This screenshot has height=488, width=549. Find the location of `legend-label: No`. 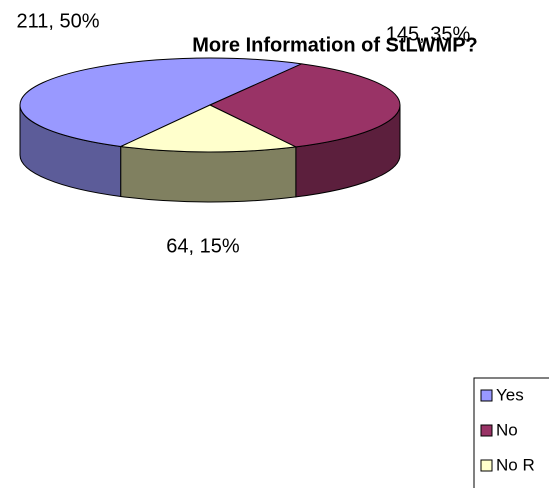

legend-label: No is located at coordinates (507, 429).